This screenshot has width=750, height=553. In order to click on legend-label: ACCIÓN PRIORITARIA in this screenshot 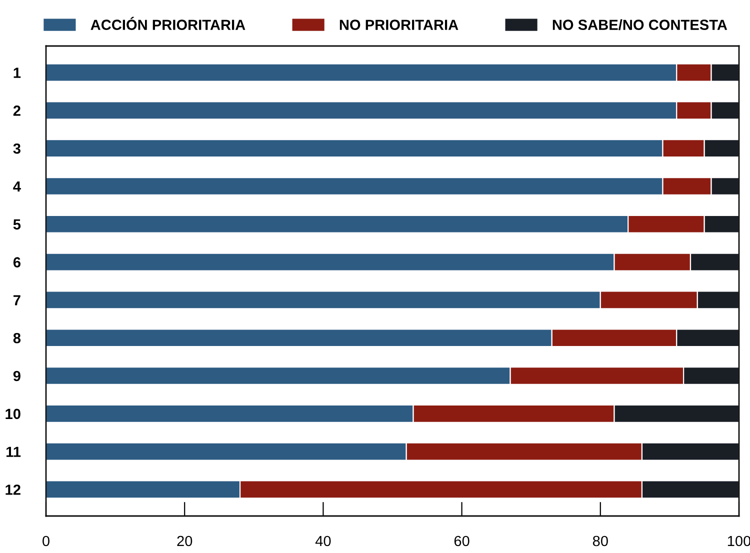, I will do `click(168, 23)`.